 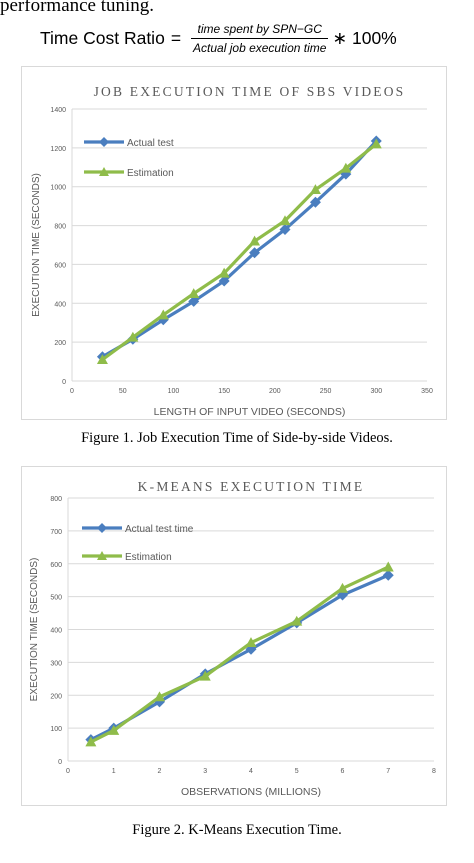 I want to click on x-tick-label: 4, so click(x=251, y=771).